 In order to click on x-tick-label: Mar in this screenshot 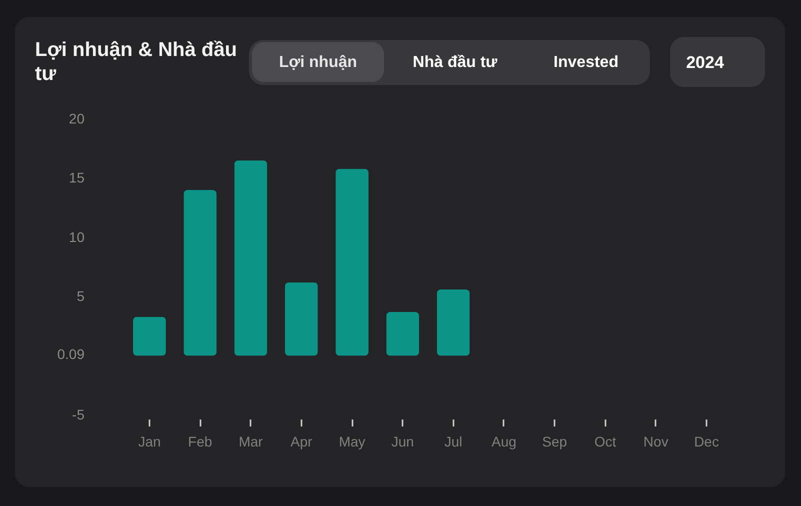, I will do `click(251, 442)`.